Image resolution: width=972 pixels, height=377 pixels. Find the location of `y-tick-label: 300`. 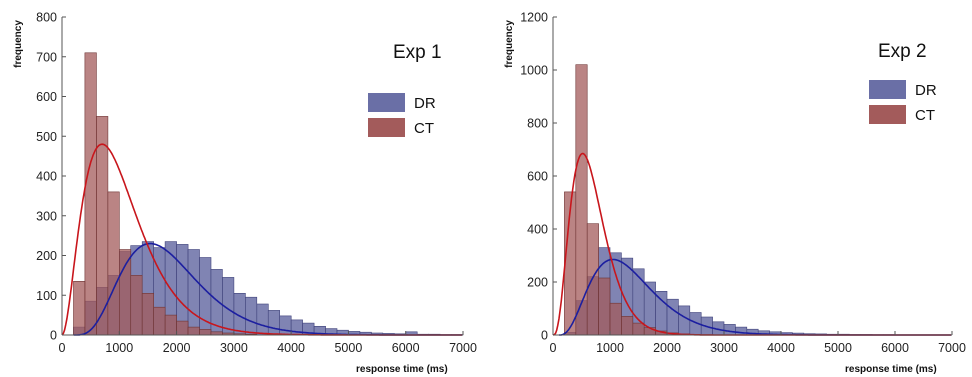

y-tick-label: 300 is located at coordinates (46, 216).